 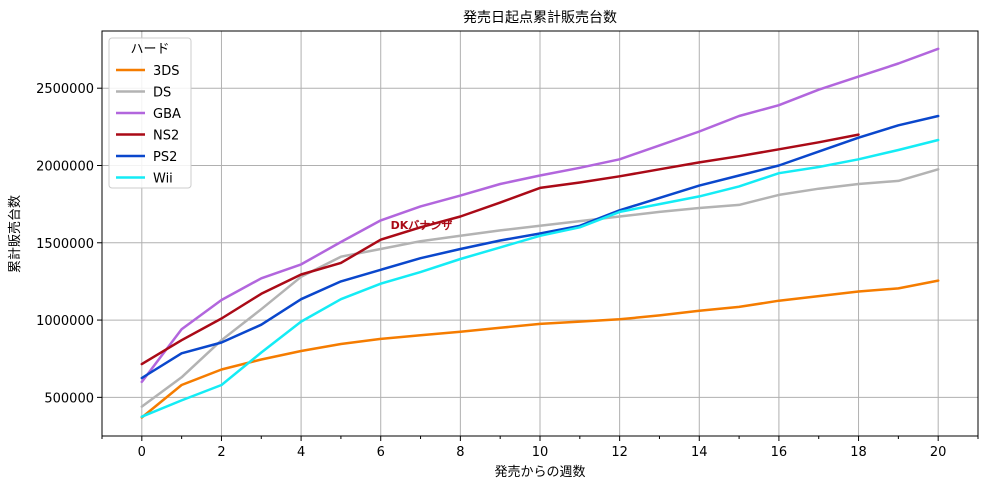 What do you see at coordinates (149, 49) in the screenshot?
I see `legend-title: ハード` at bounding box center [149, 49].